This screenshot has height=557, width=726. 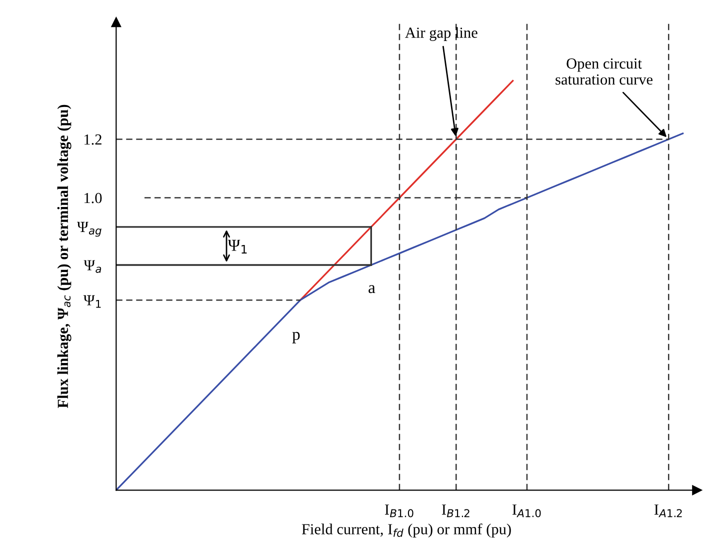 I want to click on x-tick-label: I$_{A1.0}$, so click(x=526, y=511).